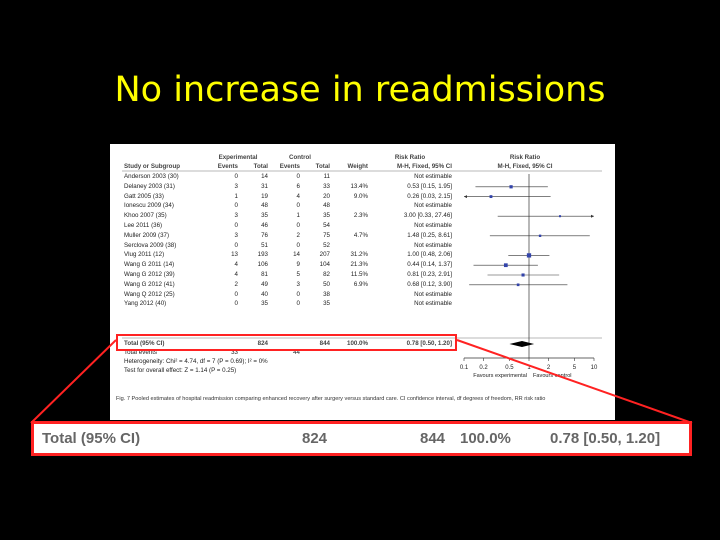  Describe the element at coordinates (427, 216) in the screenshot. I see `study-rr: 3.00 [0.33, 27.46]` at that location.